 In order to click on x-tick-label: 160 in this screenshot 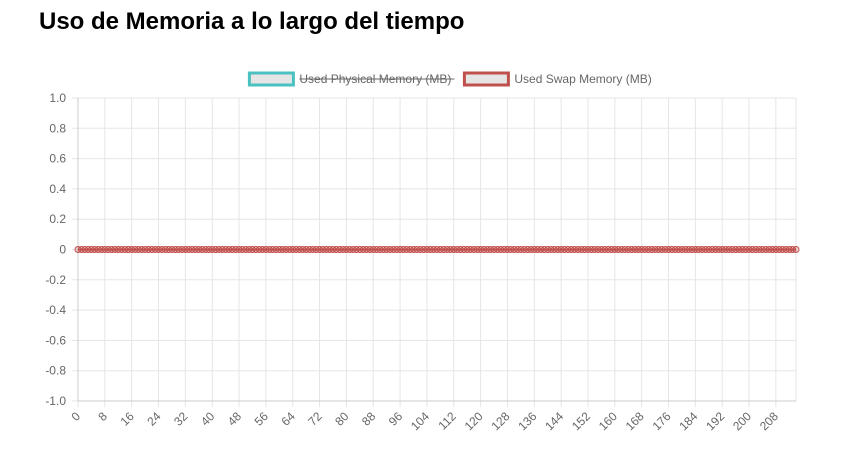, I will do `click(608, 421)`.